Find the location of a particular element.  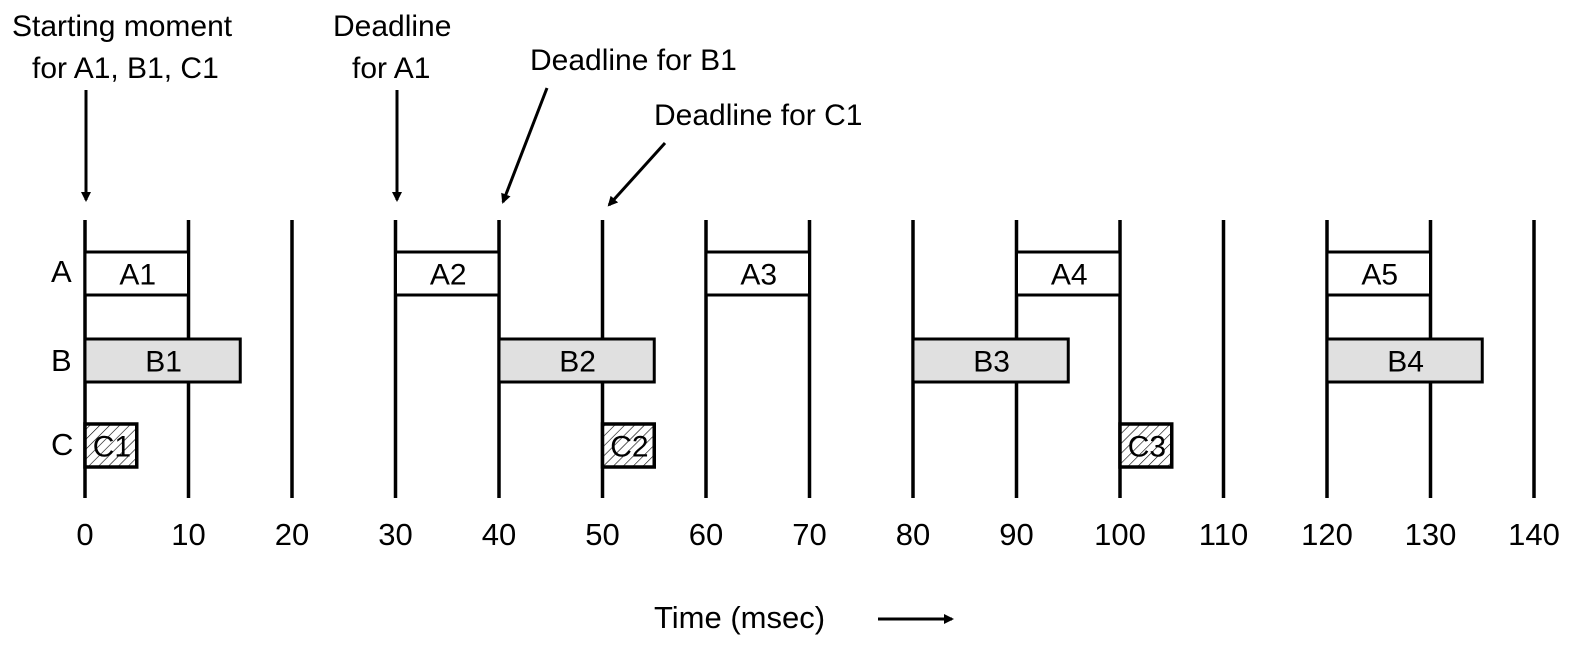

tick-label-10: 10 is located at coordinates (188, 534).